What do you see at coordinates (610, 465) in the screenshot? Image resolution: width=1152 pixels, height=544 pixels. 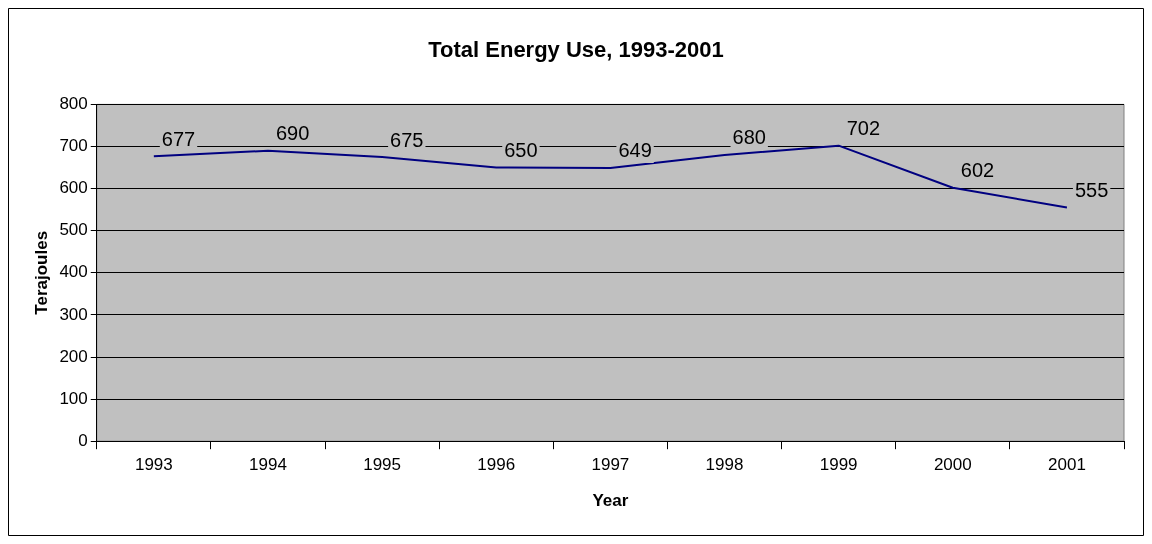 I see `x-tick-label: 1997` at bounding box center [610, 465].